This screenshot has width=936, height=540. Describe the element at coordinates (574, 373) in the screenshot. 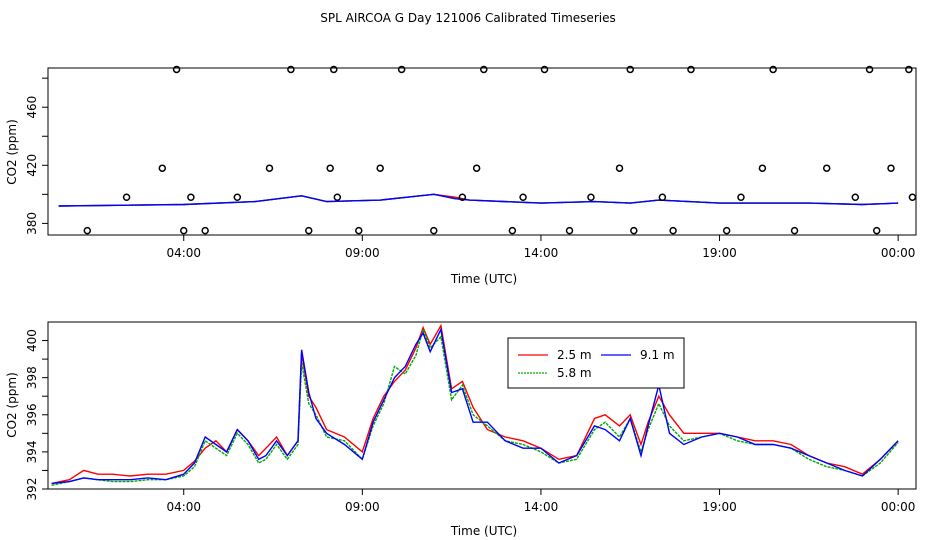

I see `legend-label-5-8m: 5.8 m` at that location.